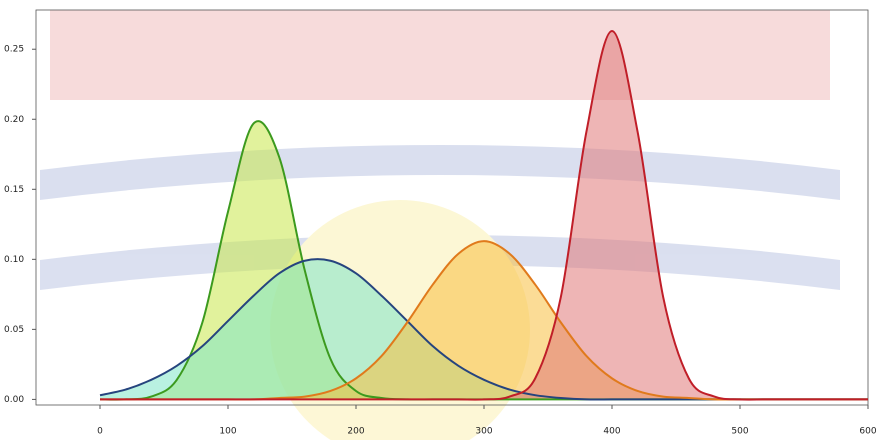 This screenshot has height=440, width=878. I want to click on y-tick-label: 0.05, so click(14, 330).